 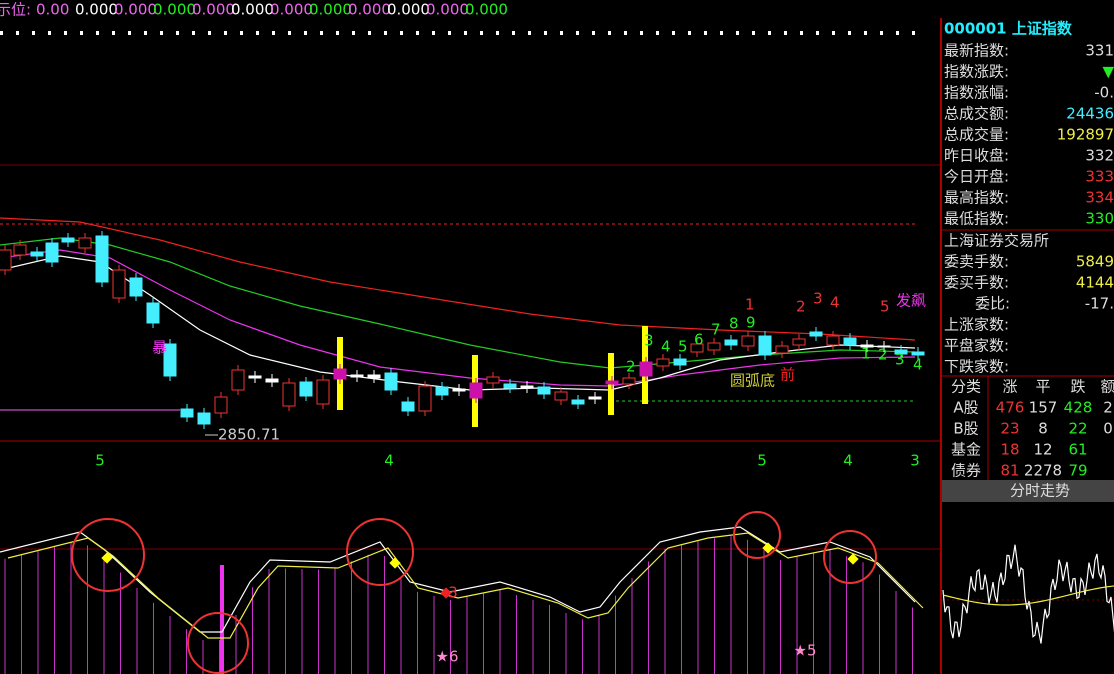 I want to click on quote-value: 330, so click(x=1099, y=219).